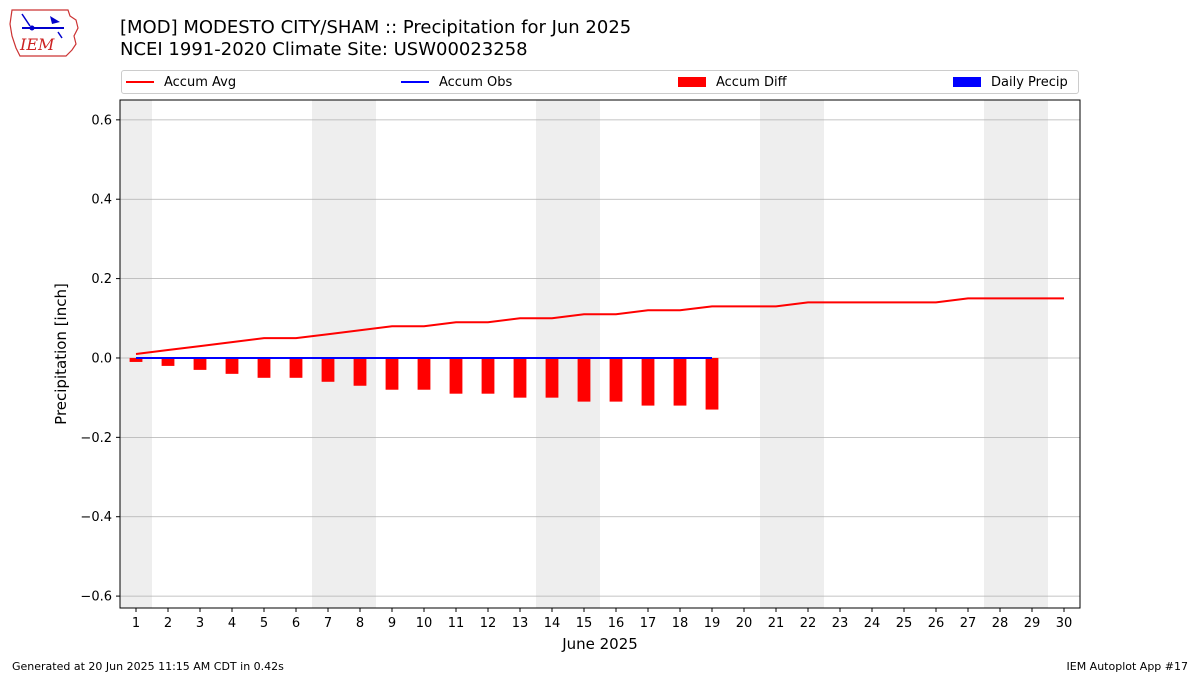 The image size is (1200, 675). I want to click on legend-label-accum-avg: Accum Avg, so click(200, 82).